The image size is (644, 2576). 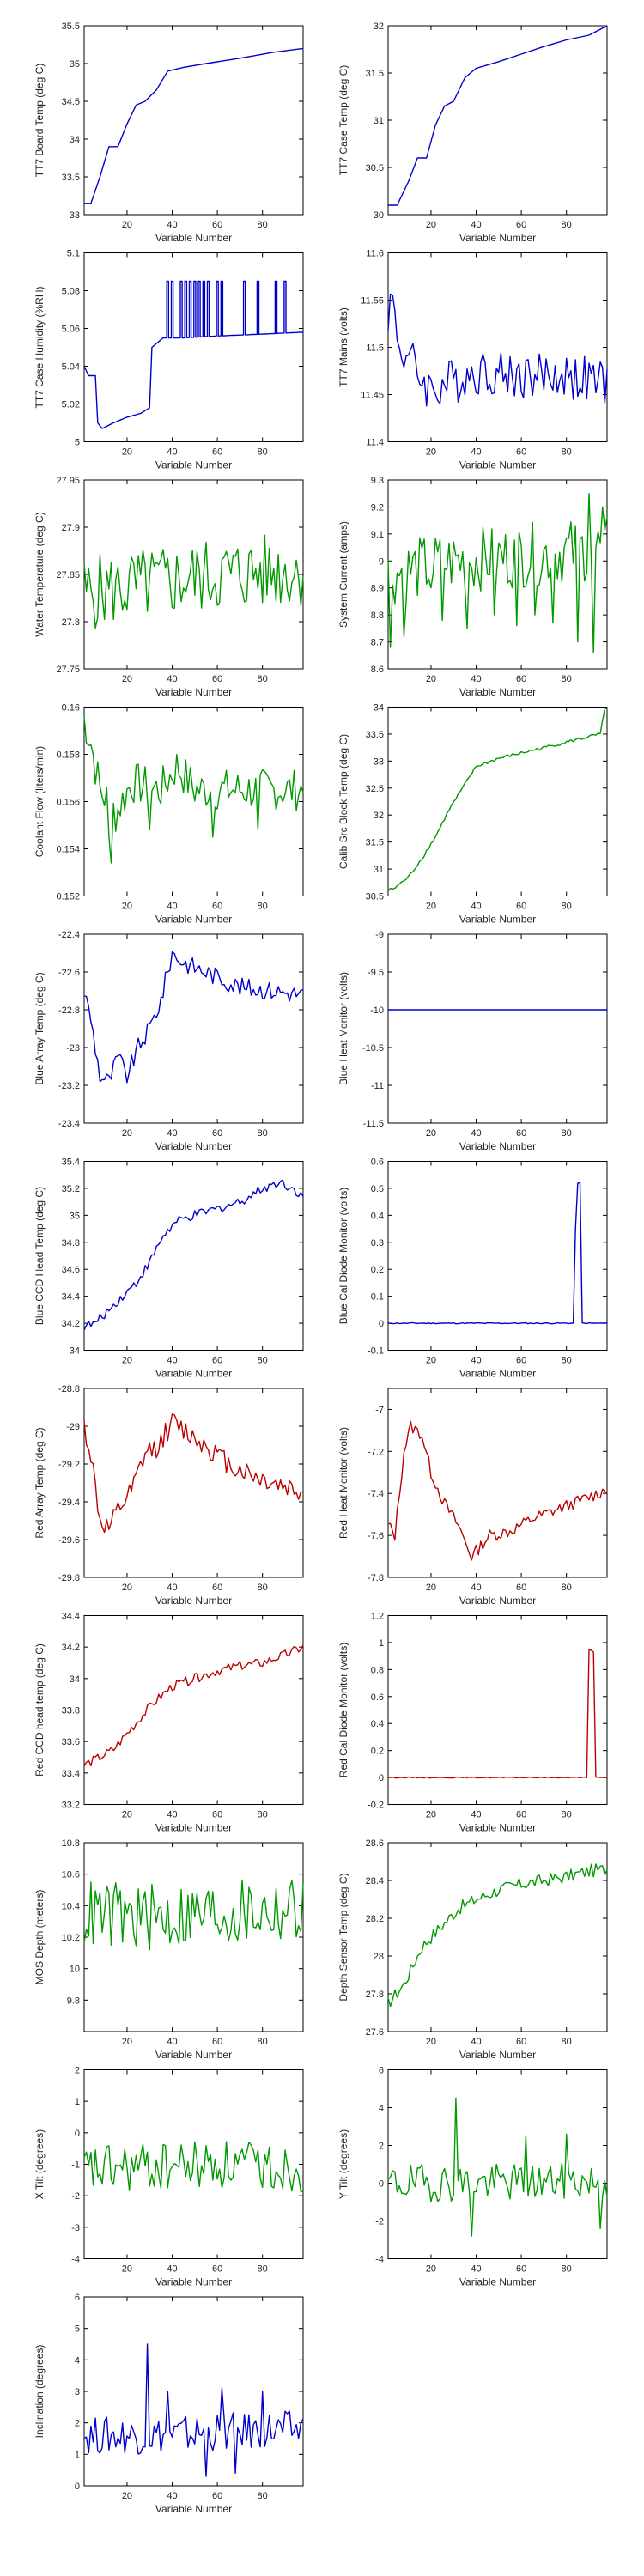 What do you see at coordinates (379, 1957) in the screenshot?
I see `y-tick-label: 28` at bounding box center [379, 1957].